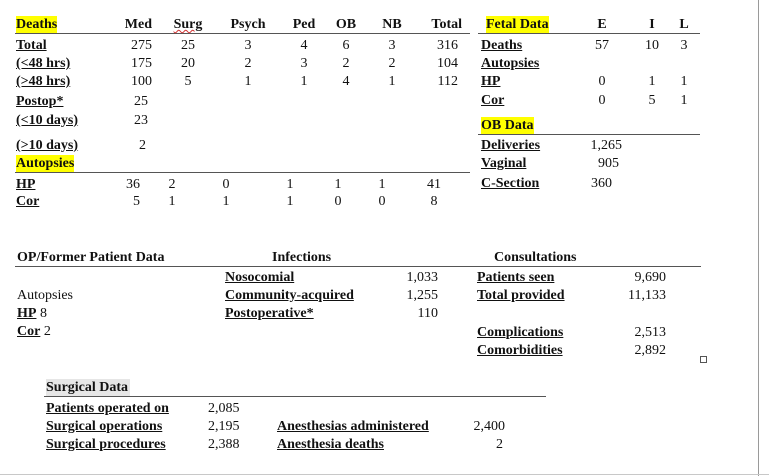  Describe the element at coordinates (520, 332) in the screenshot. I see `consult-row-complications: Complications` at that location.